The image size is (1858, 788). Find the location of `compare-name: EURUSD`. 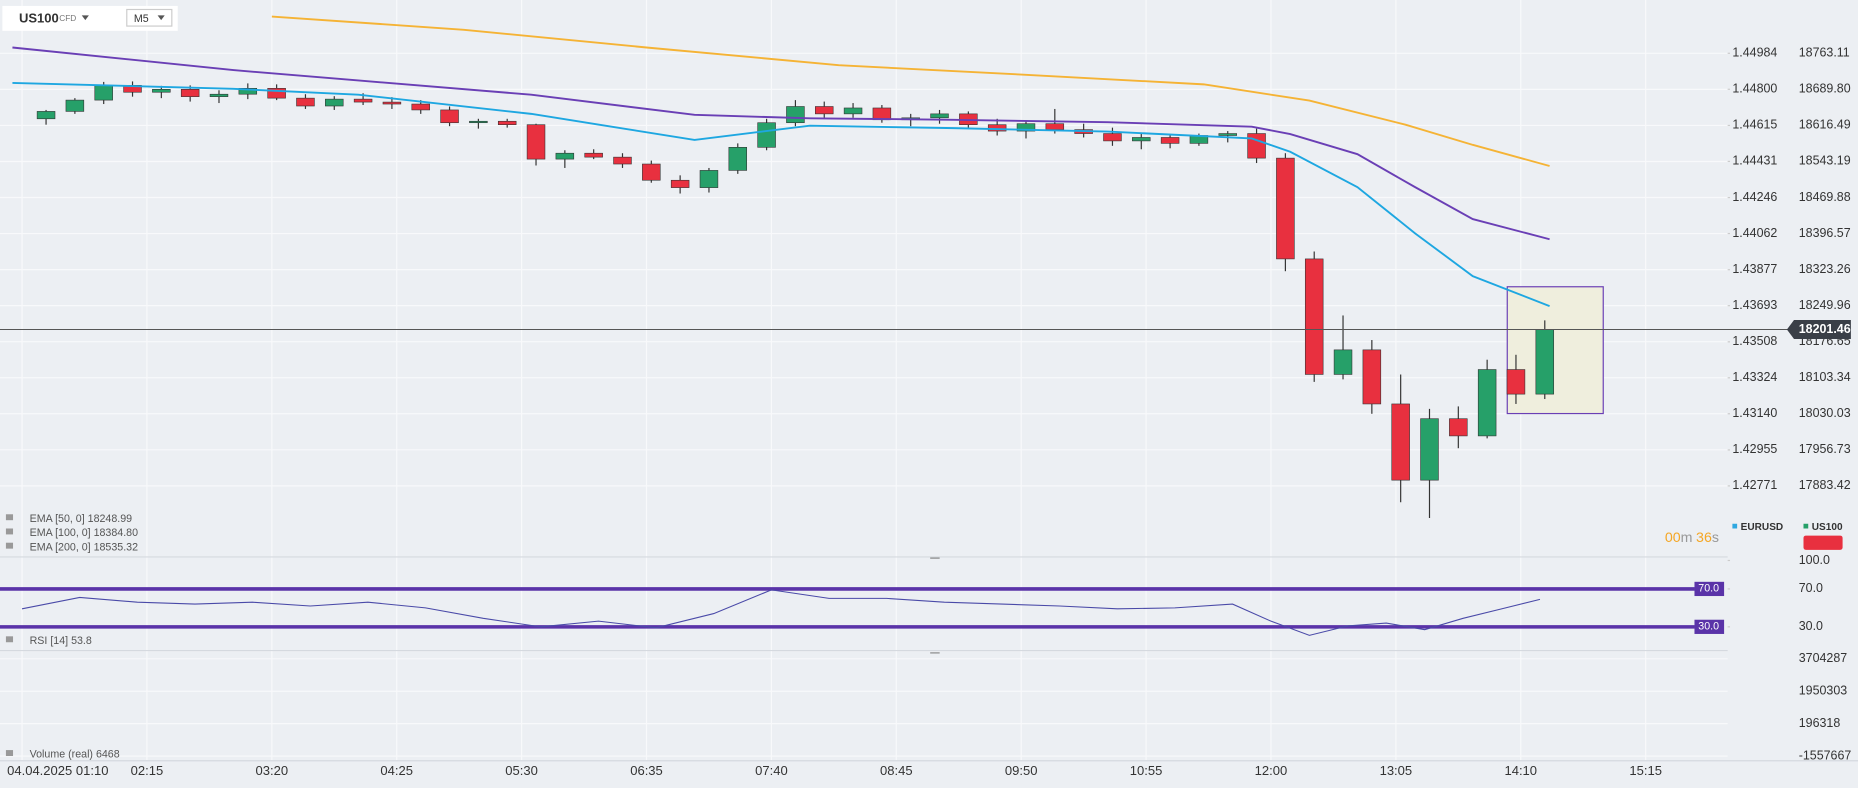

compare-name: EURUSD is located at coordinates (1762, 527).